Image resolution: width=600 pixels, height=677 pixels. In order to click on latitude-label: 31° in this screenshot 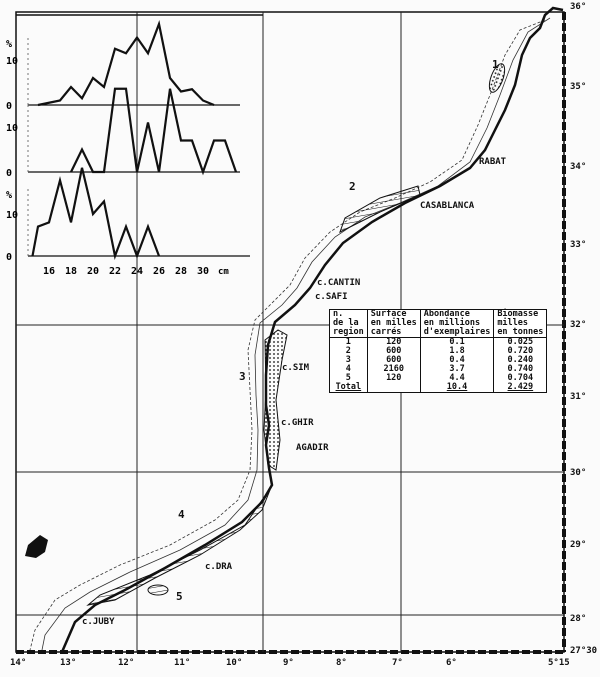, I will do `click(578, 397)`.